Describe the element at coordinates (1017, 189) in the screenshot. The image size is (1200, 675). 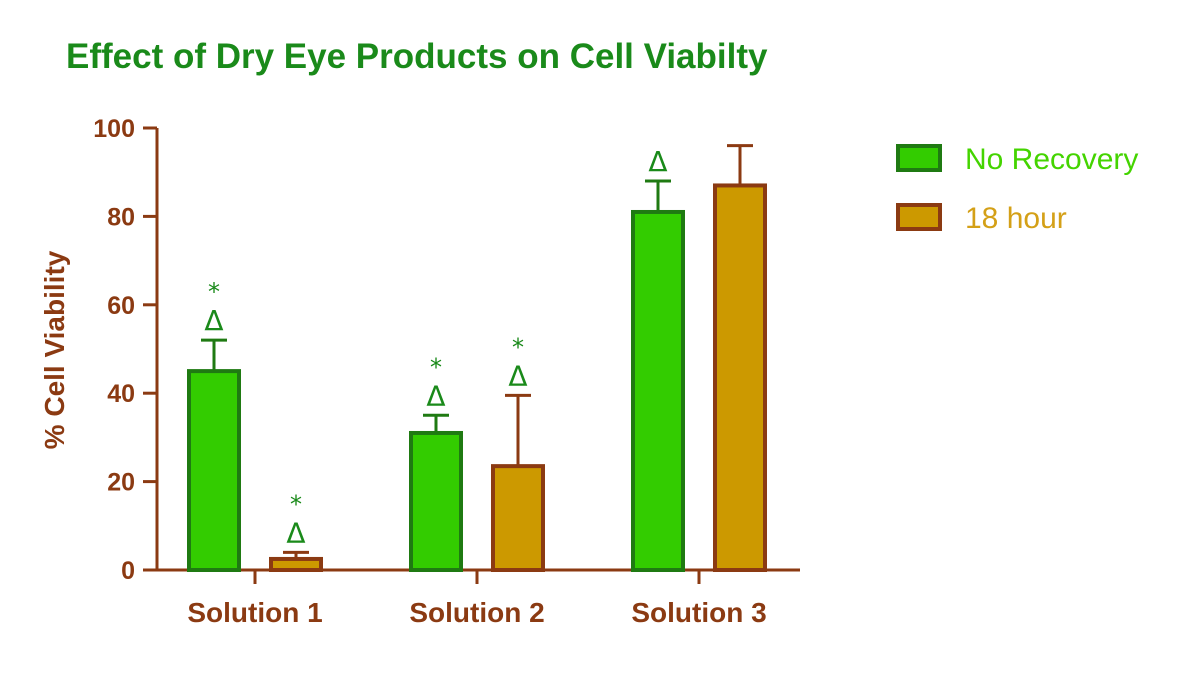
I see `legend: No Recovery 18 hour` at that location.